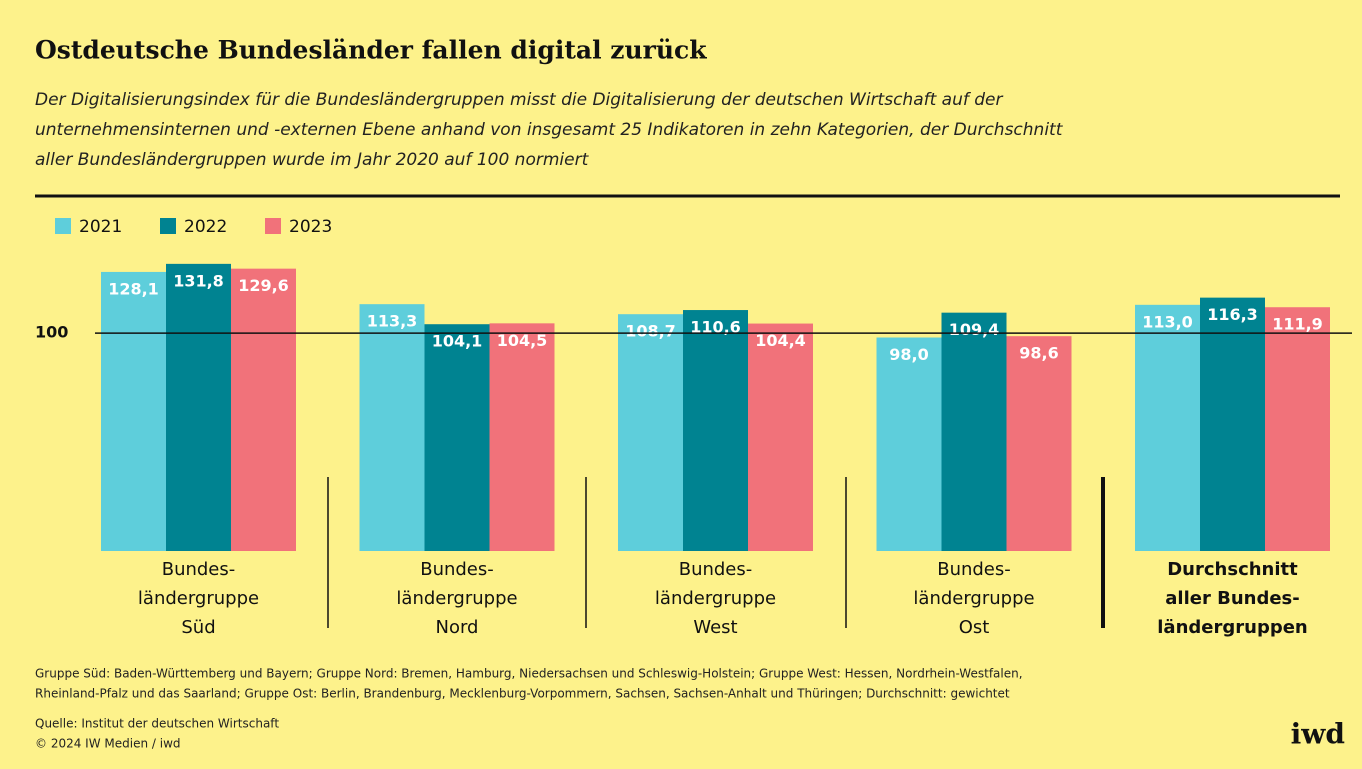  What do you see at coordinates (108, 744) in the screenshot?
I see `copyright: © 2024 IW Medien / iwd` at bounding box center [108, 744].